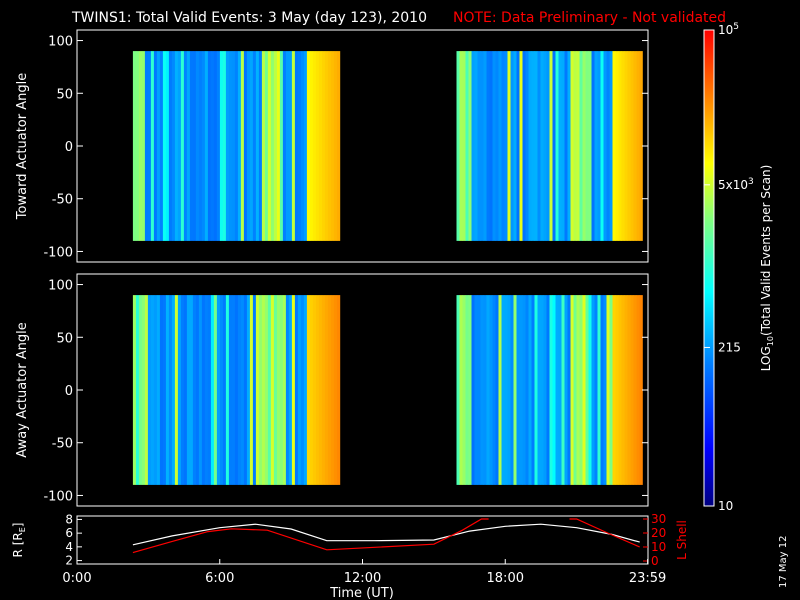 The width and height of the screenshot is (800, 600). I want to click on colorbar-tick-sup: 3, so click(751, 182).